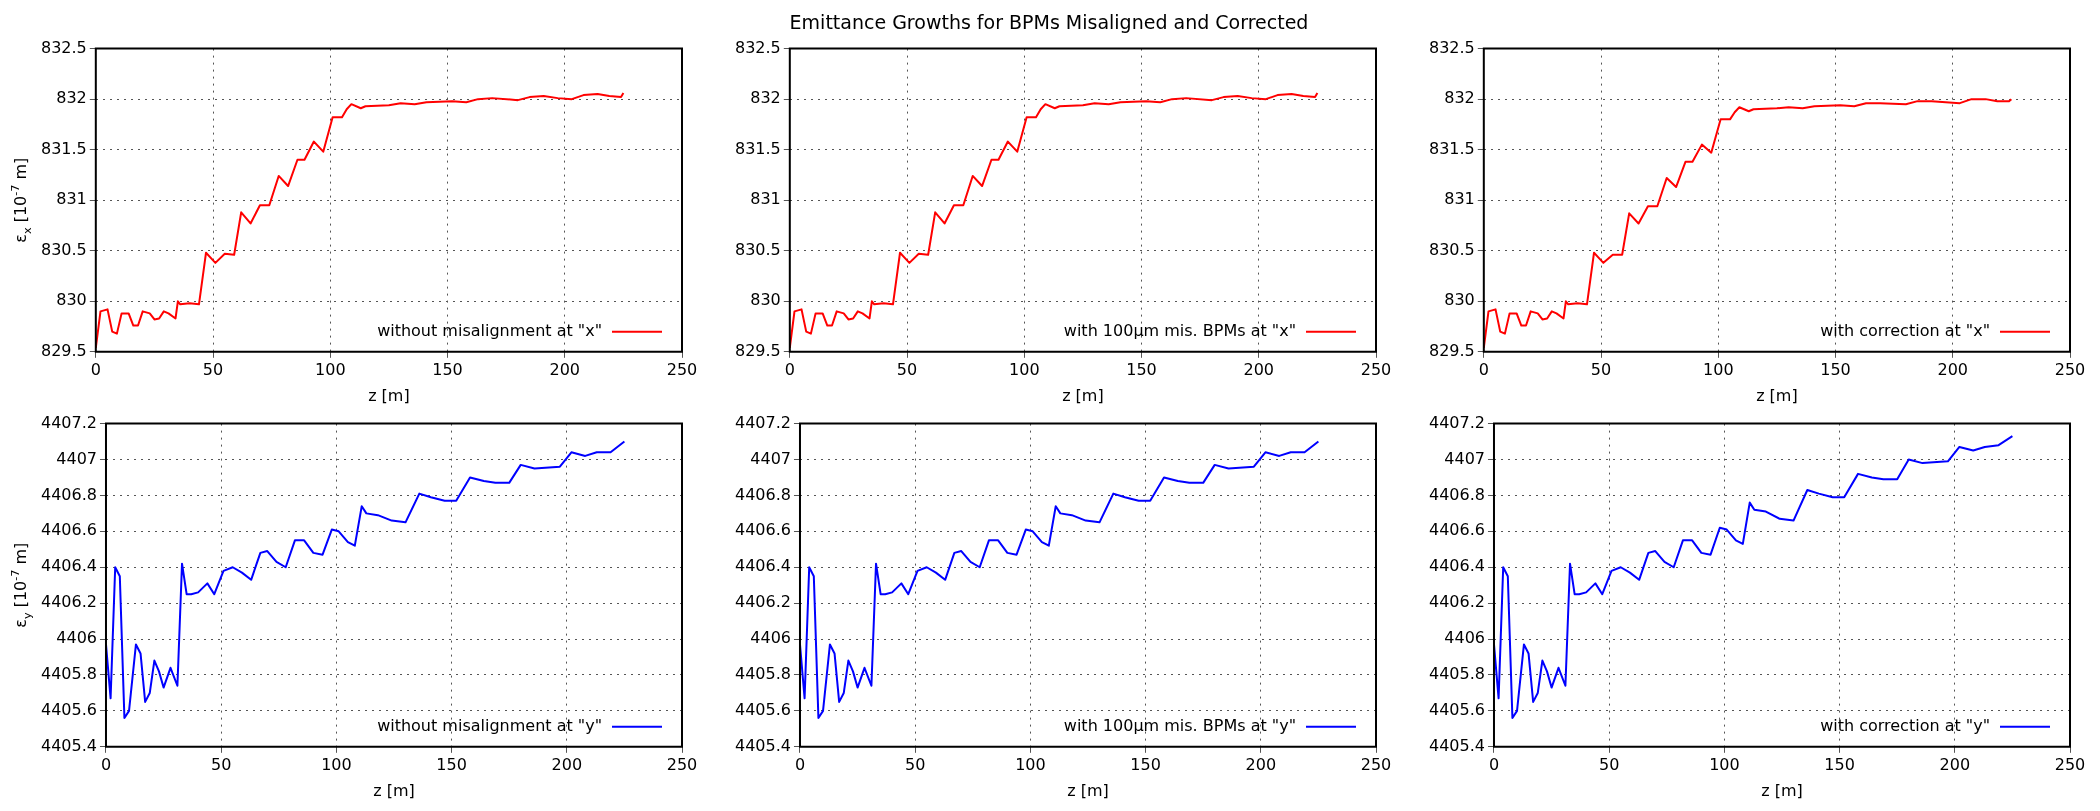  What do you see at coordinates (1905, 725) in the screenshot?
I see `legend-label: with correction at "y"` at bounding box center [1905, 725].